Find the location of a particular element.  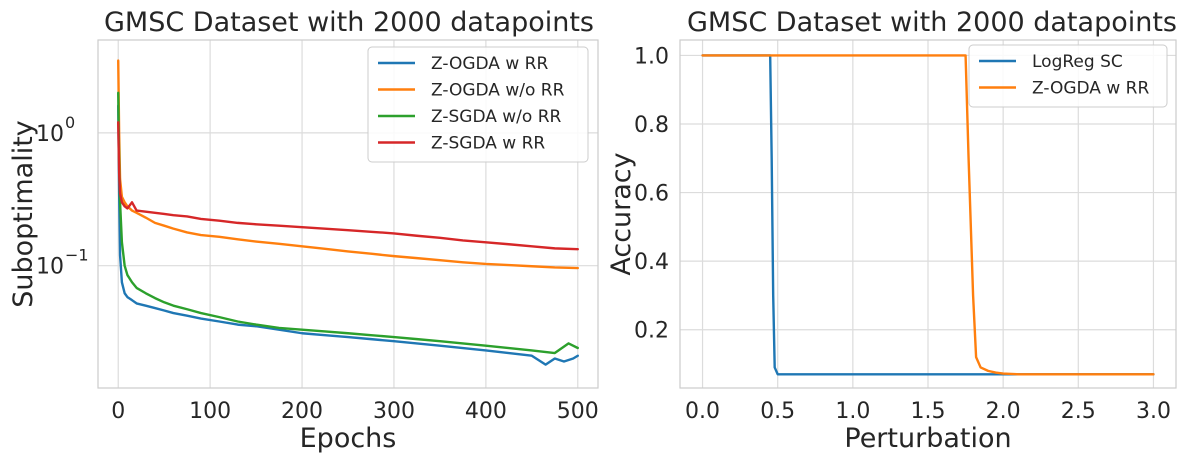

legend-label: Z-SGDA w RR is located at coordinates (488, 144).